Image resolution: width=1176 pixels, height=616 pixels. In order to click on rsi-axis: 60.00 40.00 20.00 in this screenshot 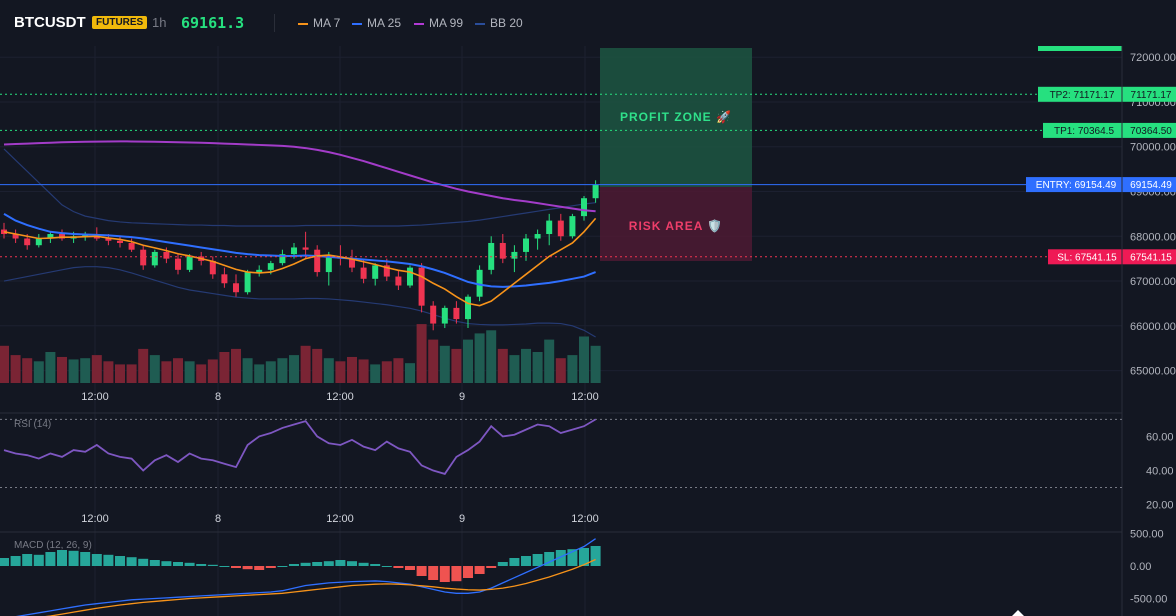, I will do `click(1160, 471)`.